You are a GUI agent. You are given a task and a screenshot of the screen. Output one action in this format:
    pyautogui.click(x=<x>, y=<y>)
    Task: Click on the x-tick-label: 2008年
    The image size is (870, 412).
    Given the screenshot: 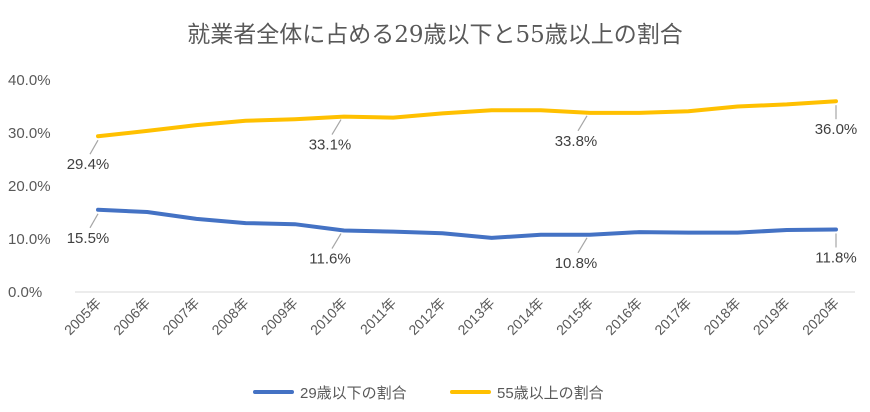 What is the action you would take?
    pyautogui.click(x=229, y=316)
    